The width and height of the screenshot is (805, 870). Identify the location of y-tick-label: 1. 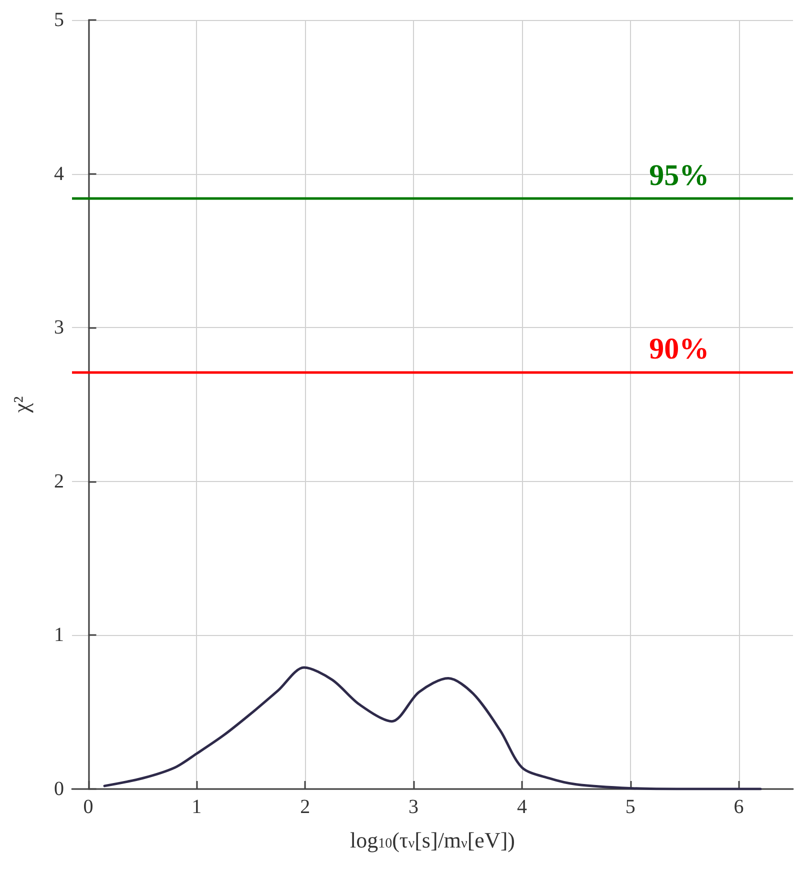
(59, 635).